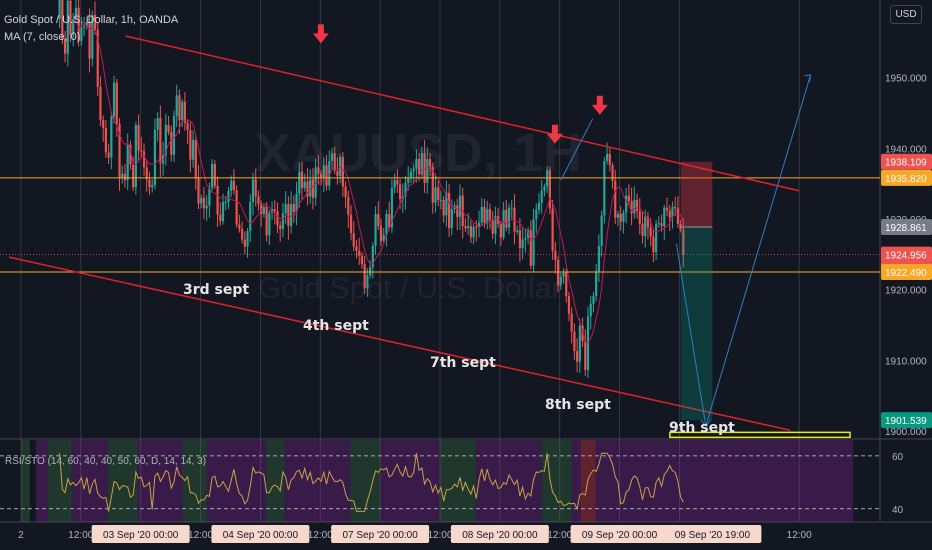 The image size is (932, 550). I want to click on price-axis-label: 1940.000, so click(906, 149).